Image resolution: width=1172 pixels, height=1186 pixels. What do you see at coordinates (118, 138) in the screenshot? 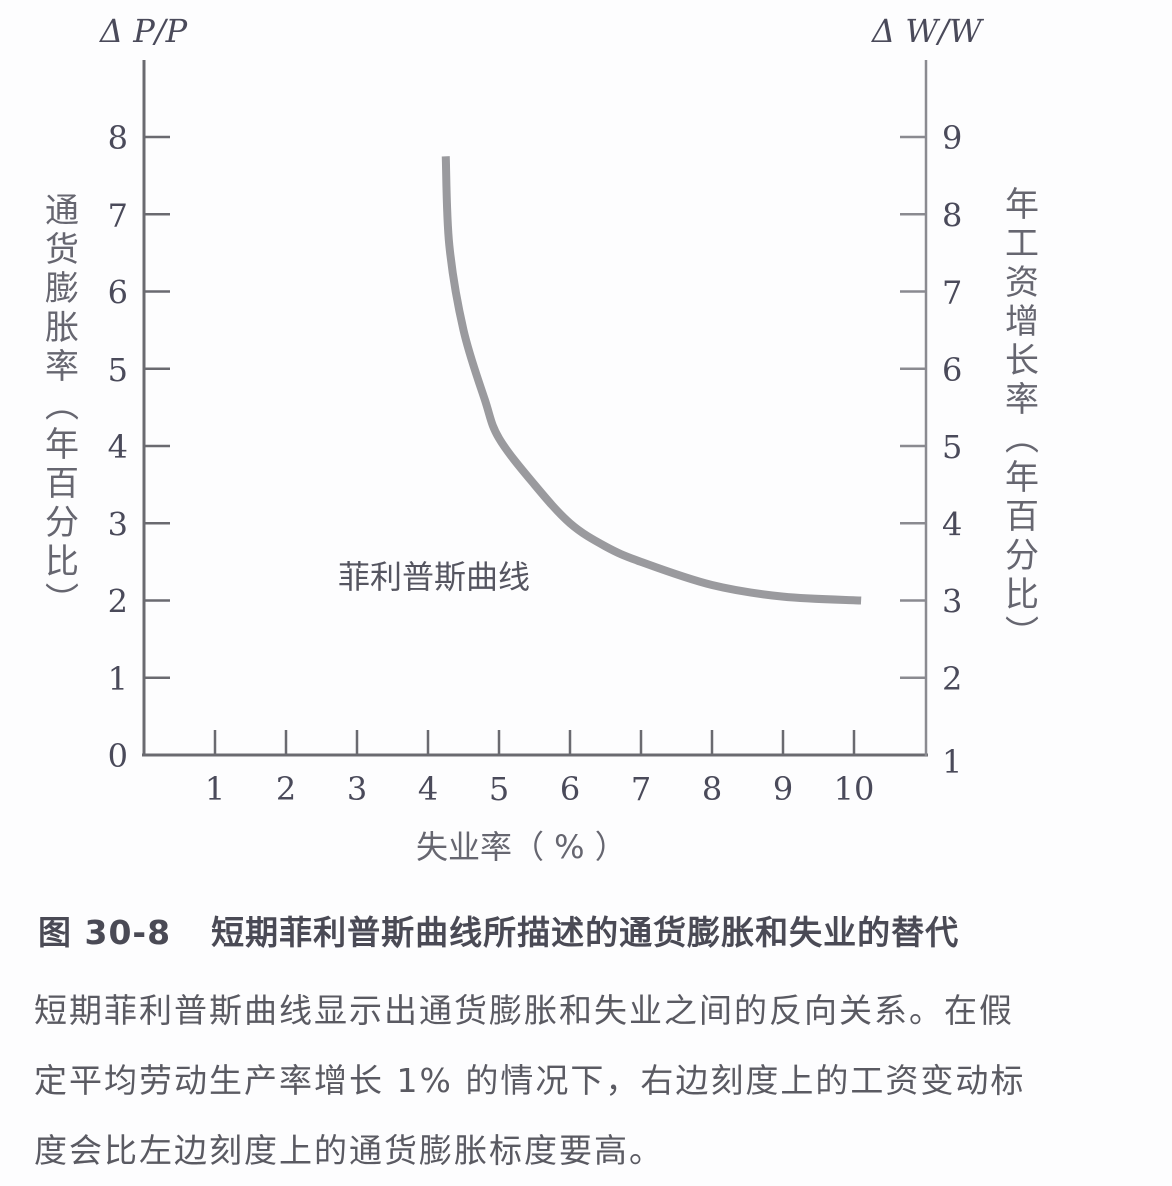
I see `left-tick-label: 8` at bounding box center [118, 138].